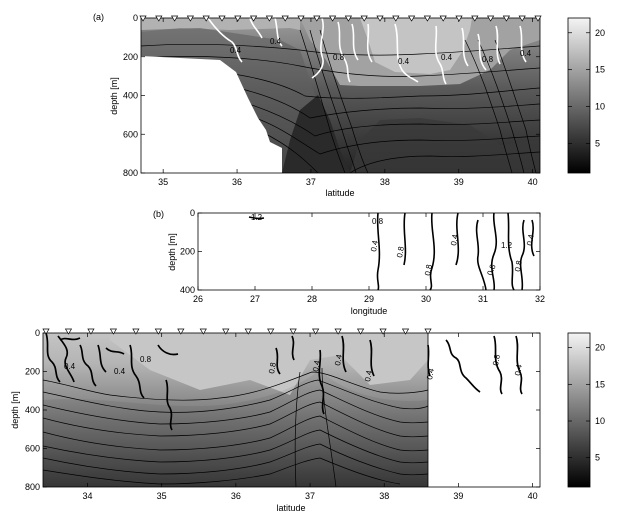  What do you see at coordinates (237, 182) in the screenshot?
I see `x-tick-label: 36` at bounding box center [237, 182].